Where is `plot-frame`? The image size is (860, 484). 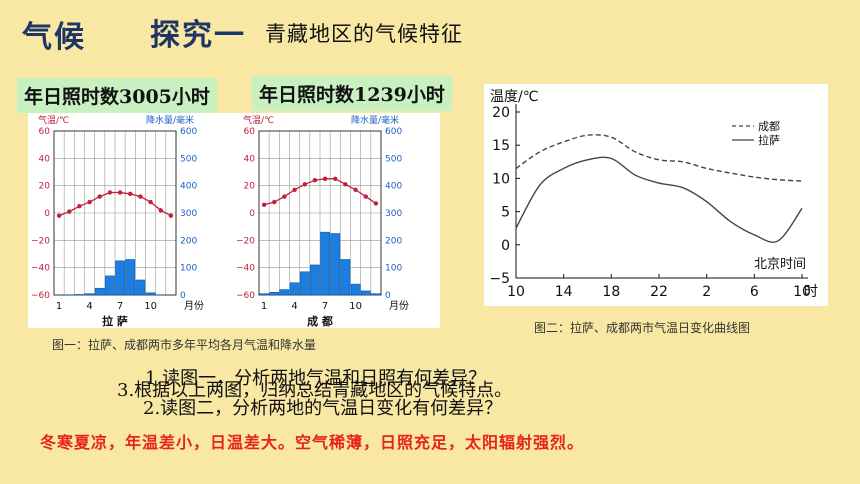
plot-frame is located at coordinates (320, 213).